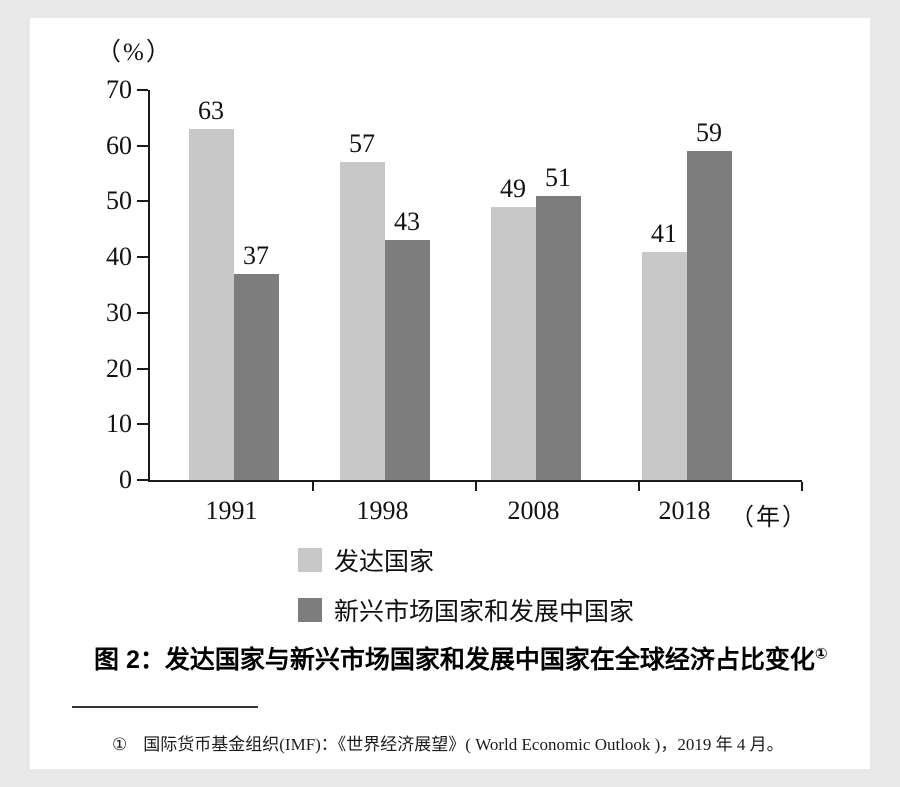 The image size is (900, 787). I want to click on caption-footnote-marker: ①, so click(821, 654).